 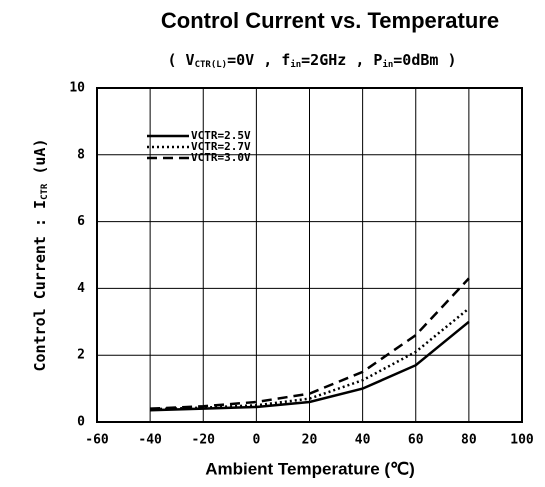 I want to click on legend-label: VCTR=2.5V, so click(x=221, y=135).